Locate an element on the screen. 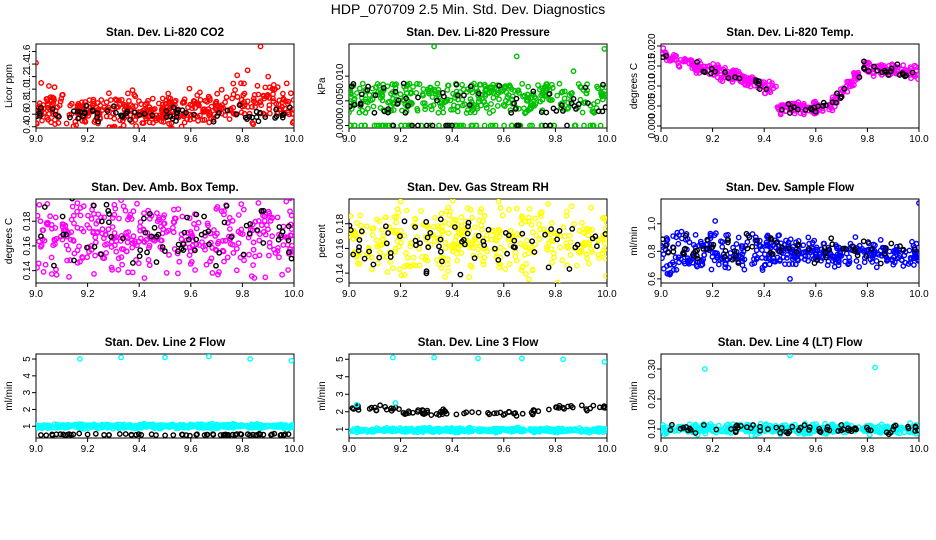 This screenshot has width=936, height=540. panel-title: Stan. Dev. Li-820 CO2 is located at coordinates (165, 33).